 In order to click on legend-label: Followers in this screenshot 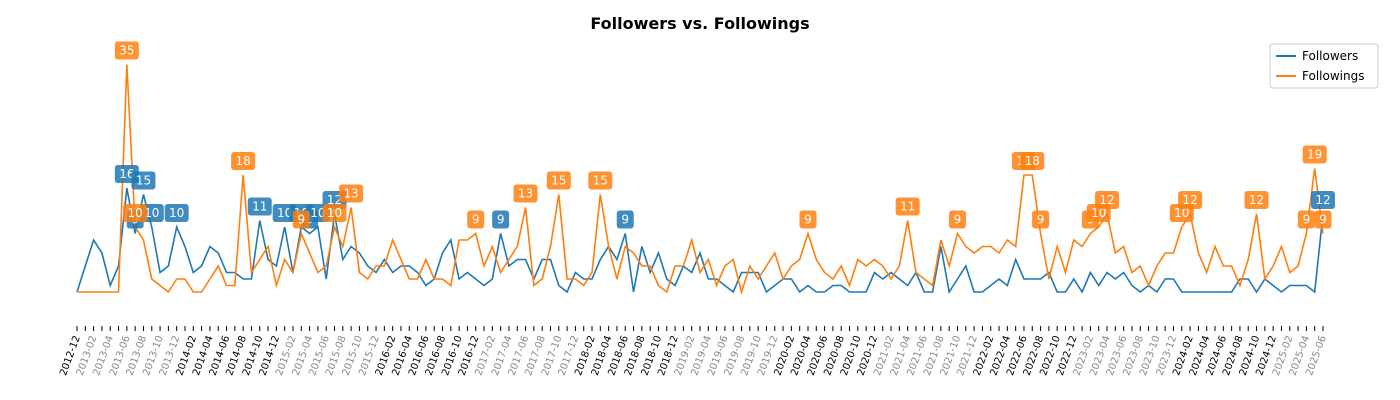, I will do `click(1330, 56)`.